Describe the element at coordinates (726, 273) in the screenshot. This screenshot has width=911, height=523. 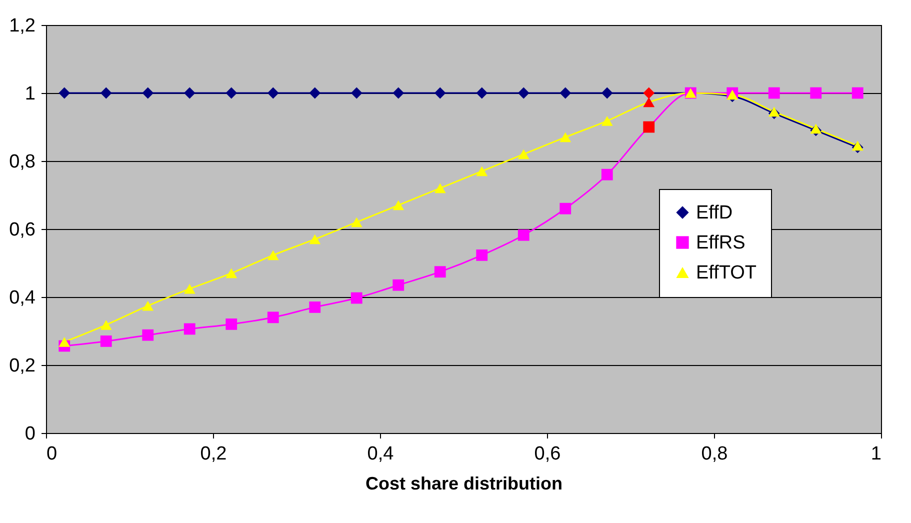
I see `legend-label: EffTOT` at that location.